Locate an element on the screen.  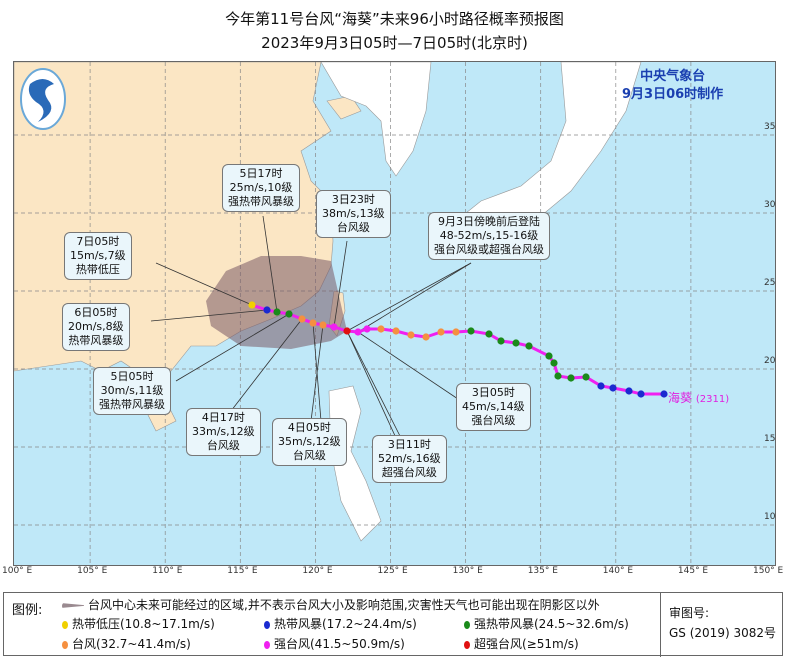
lat-tick: 10 is located at coordinates (770, 517).